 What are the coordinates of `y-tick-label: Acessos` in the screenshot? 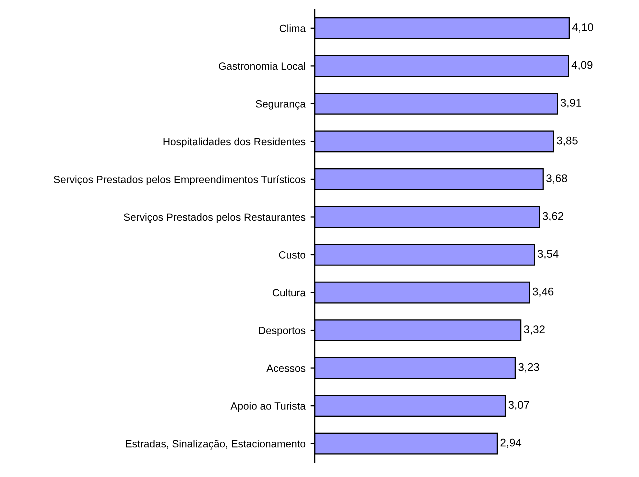 It's located at (286, 368).